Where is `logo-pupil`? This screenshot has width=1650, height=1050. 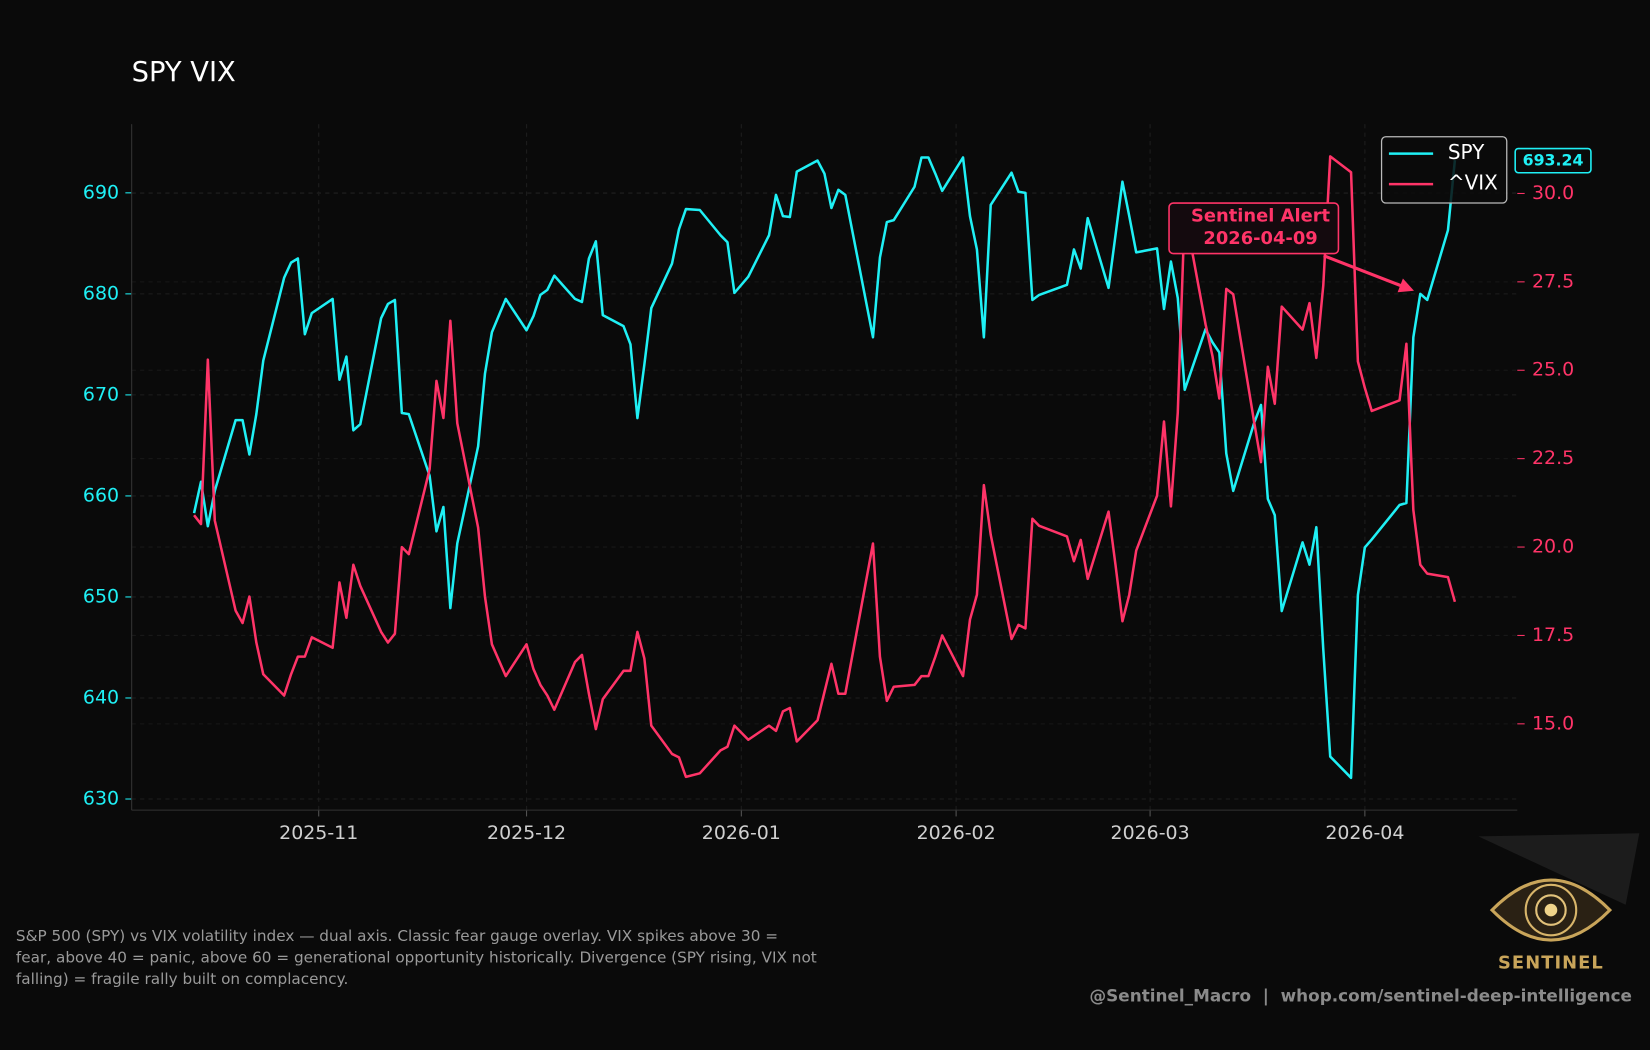 logo-pupil is located at coordinates (1551, 910).